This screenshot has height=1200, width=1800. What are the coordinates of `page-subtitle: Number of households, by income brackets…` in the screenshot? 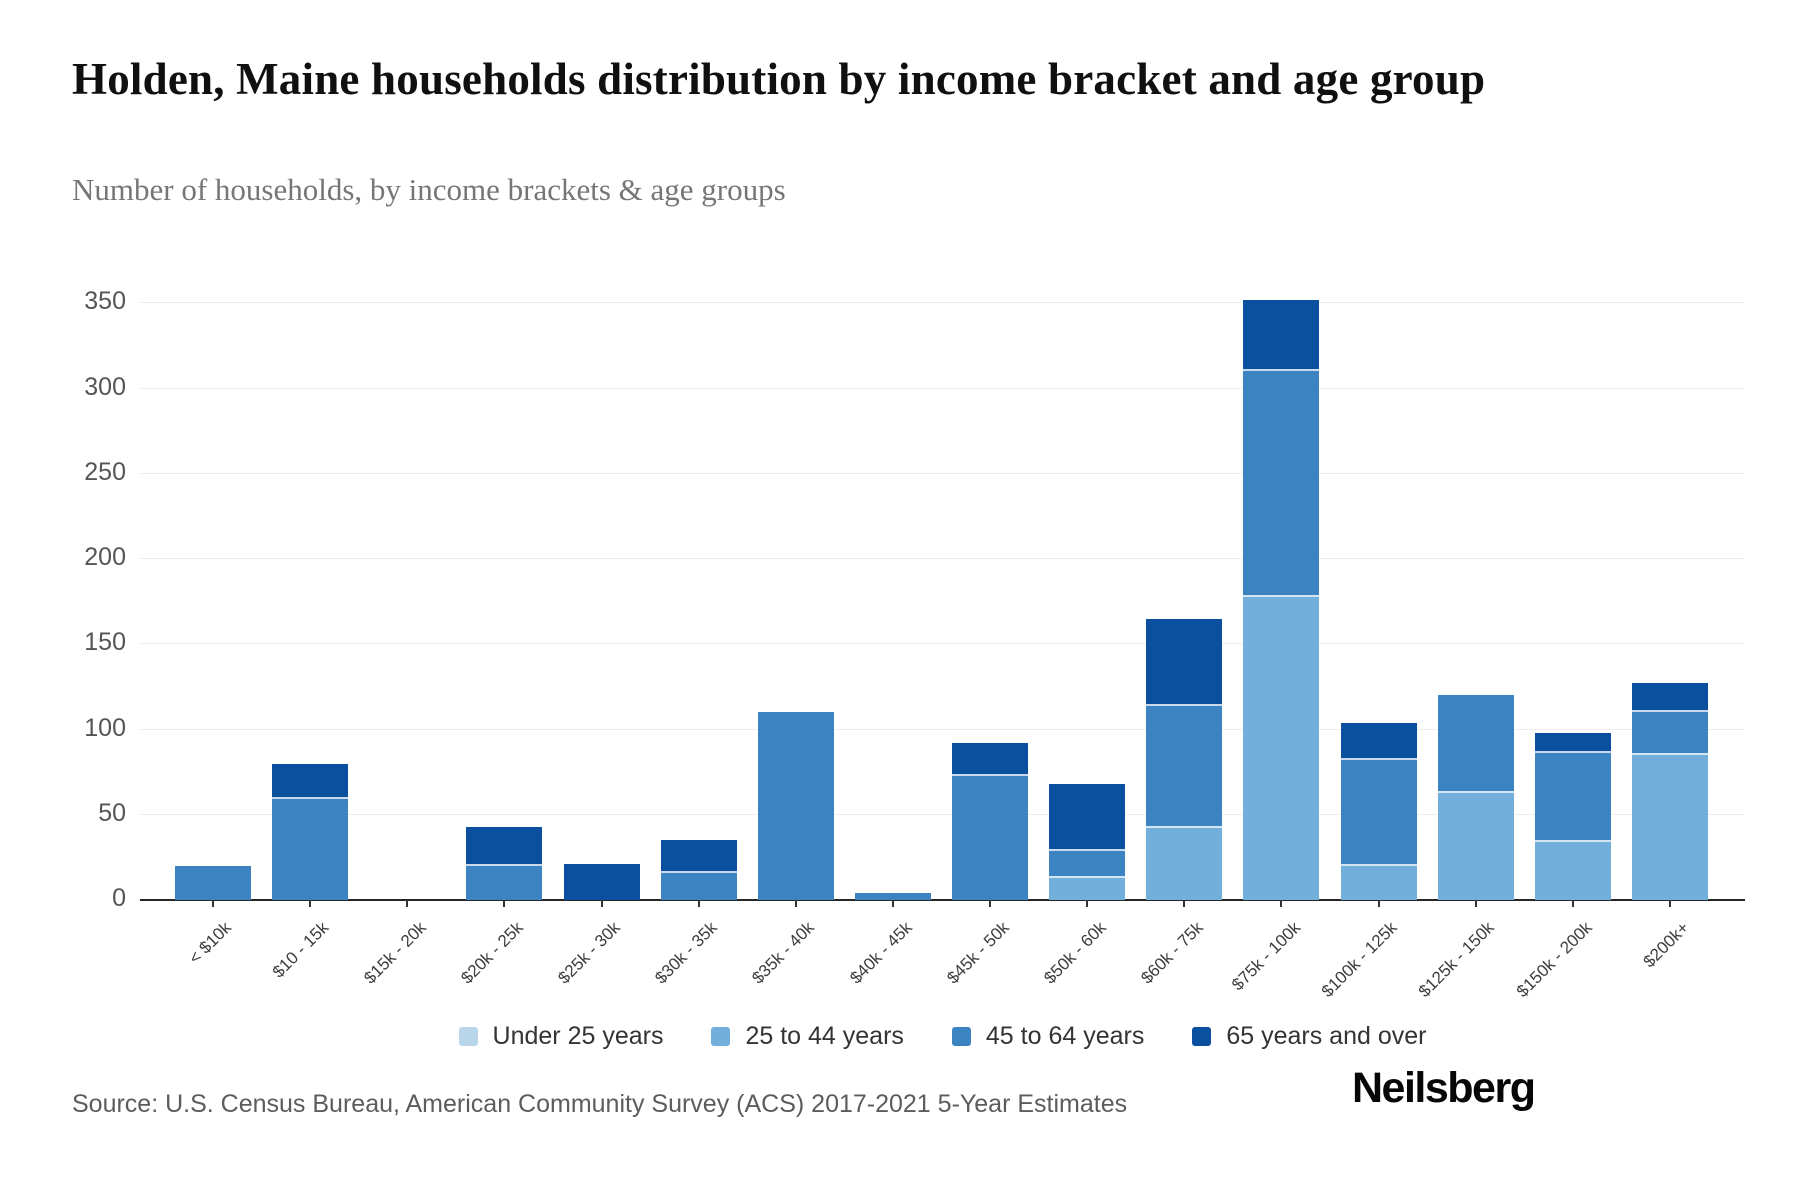 It's located at (429, 189).